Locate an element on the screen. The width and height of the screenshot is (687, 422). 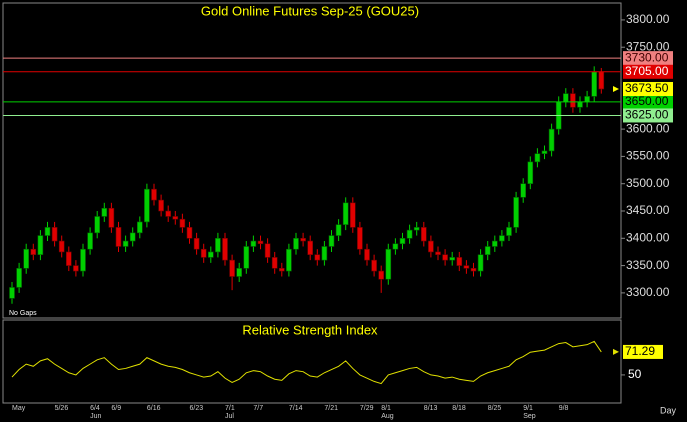
y-tick-label: 3450.00 is located at coordinates (648, 210).